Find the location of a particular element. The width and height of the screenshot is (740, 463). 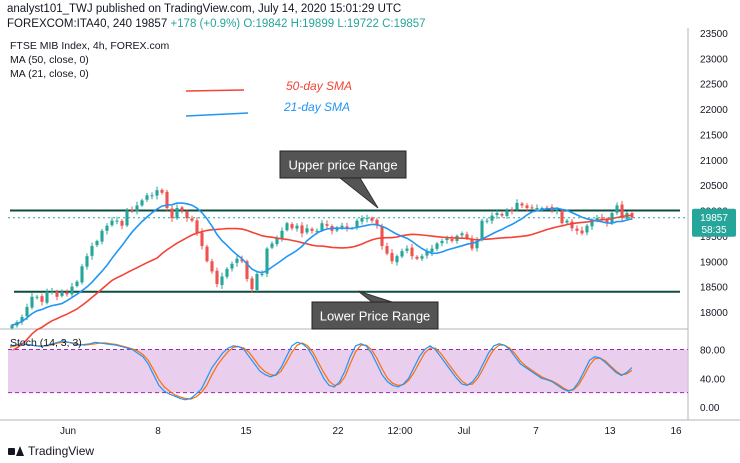

ma21-legend: MA (21, close, 0) is located at coordinates (49, 74).